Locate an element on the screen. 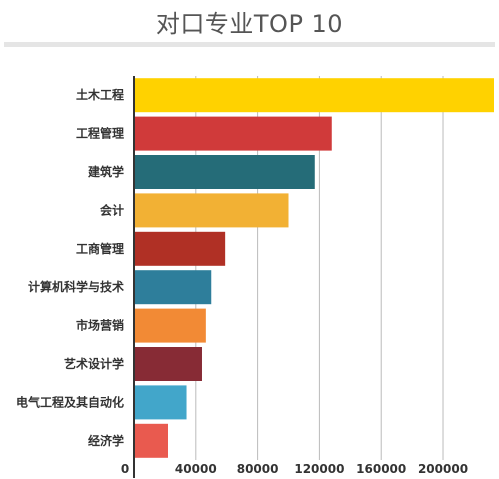 The height and width of the screenshot is (479, 499). category-label: 土木工程 is located at coordinates (100, 94).